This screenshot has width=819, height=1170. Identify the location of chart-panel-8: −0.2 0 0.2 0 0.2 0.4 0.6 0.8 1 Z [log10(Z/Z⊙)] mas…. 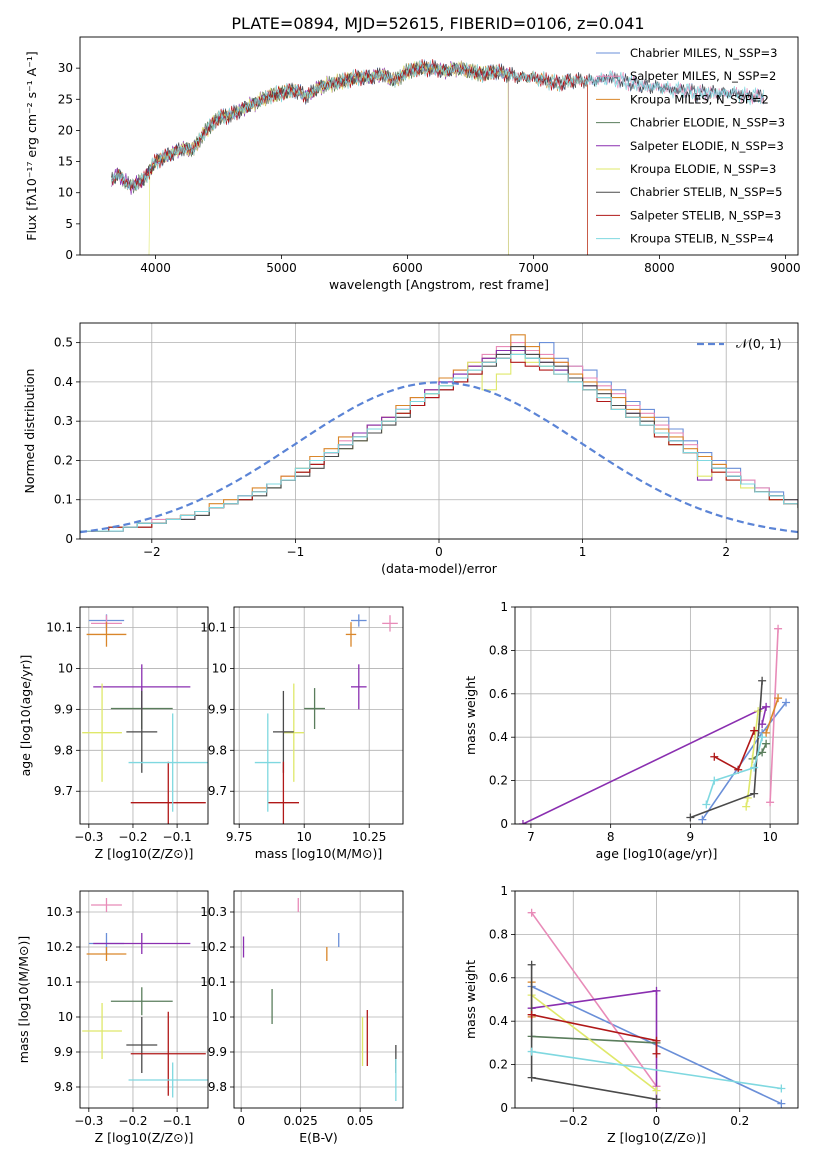
(631, 1014).